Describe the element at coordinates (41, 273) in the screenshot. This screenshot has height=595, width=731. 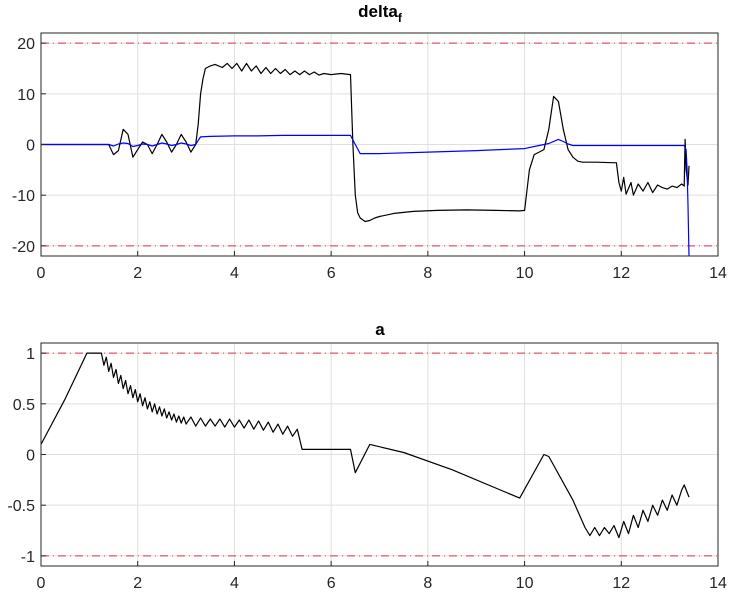
I see `delta-f-x-tick-label: 0` at that location.